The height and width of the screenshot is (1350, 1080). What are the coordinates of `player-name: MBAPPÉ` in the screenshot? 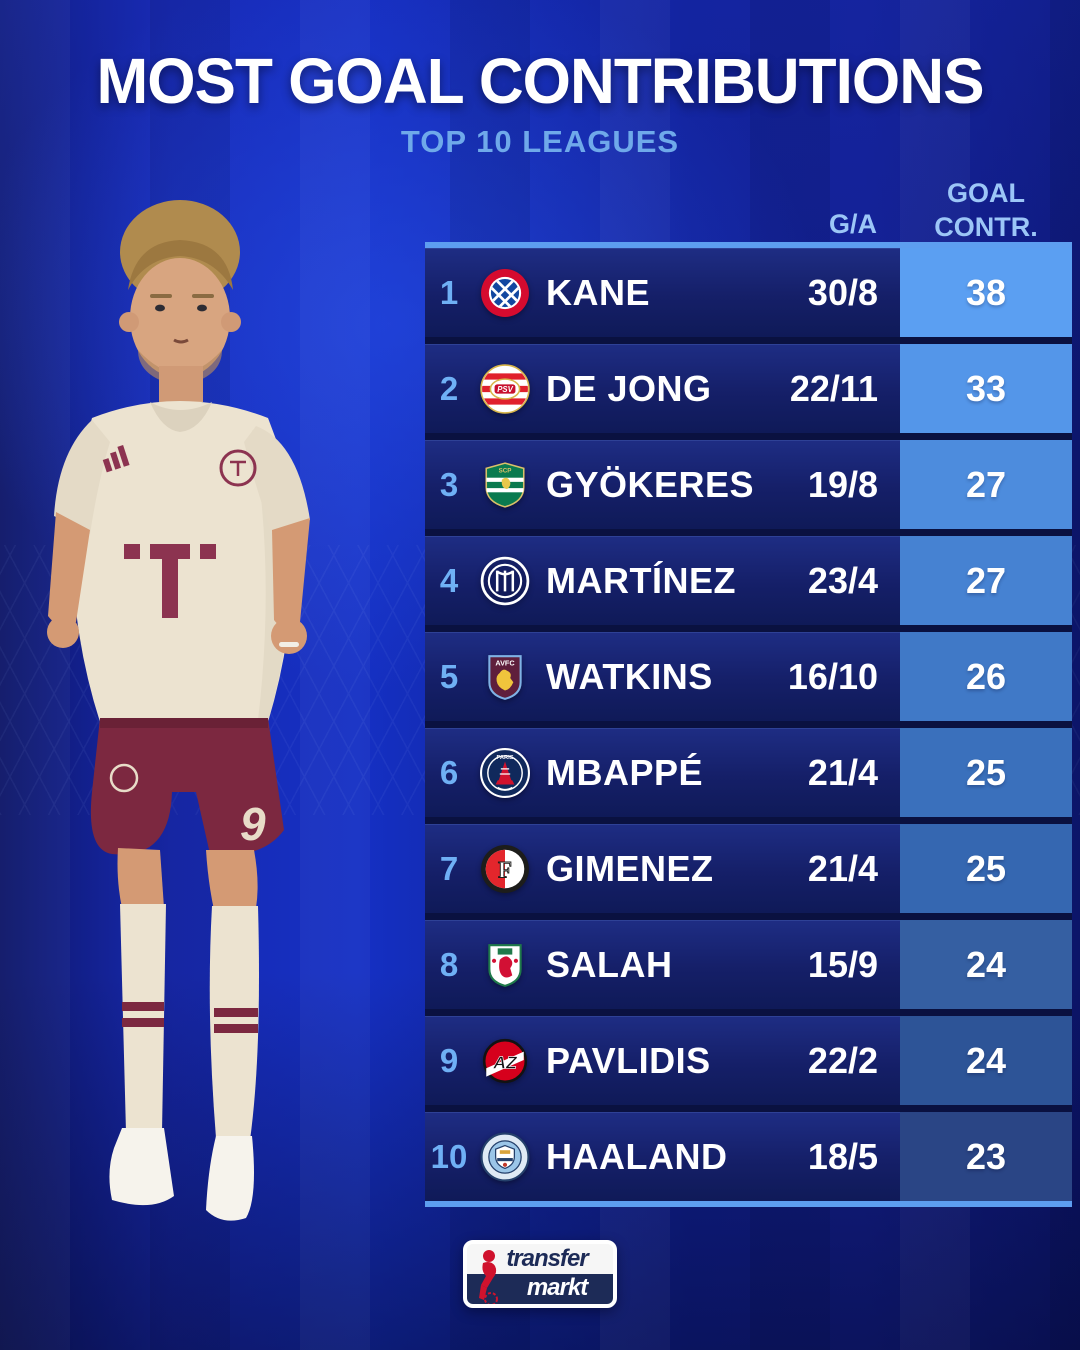 It's located at (625, 772).